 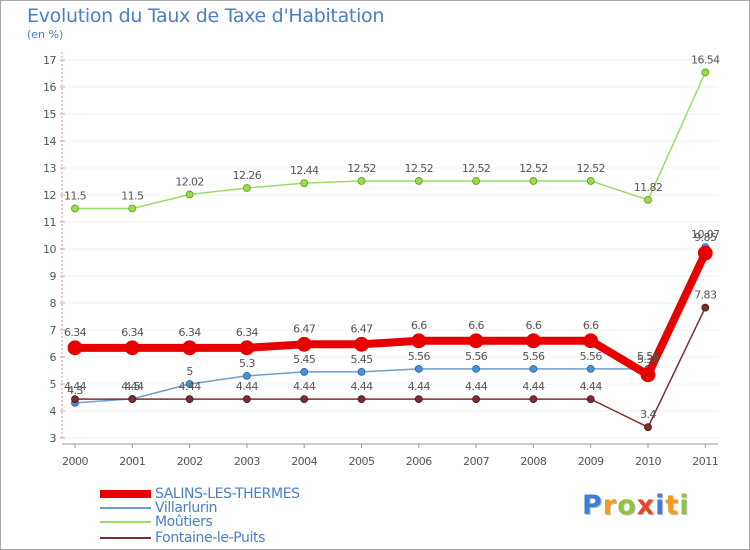 What do you see at coordinates (53, 438) in the screenshot?
I see `y-tick-label: 3` at bounding box center [53, 438].